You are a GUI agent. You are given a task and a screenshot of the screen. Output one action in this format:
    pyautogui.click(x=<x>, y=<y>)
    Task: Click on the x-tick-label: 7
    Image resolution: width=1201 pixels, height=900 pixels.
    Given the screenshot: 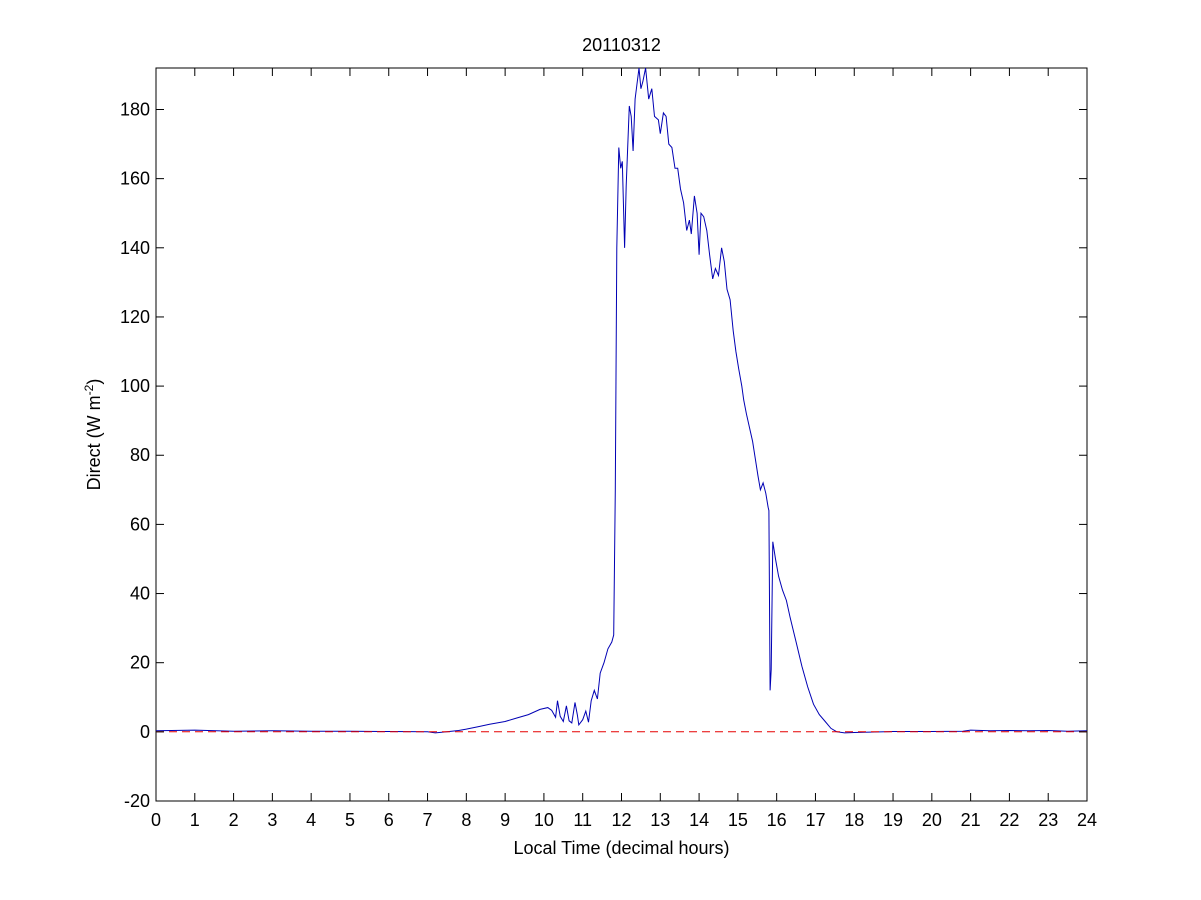 What is the action you would take?
    pyautogui.click(x=428, y=820)
    